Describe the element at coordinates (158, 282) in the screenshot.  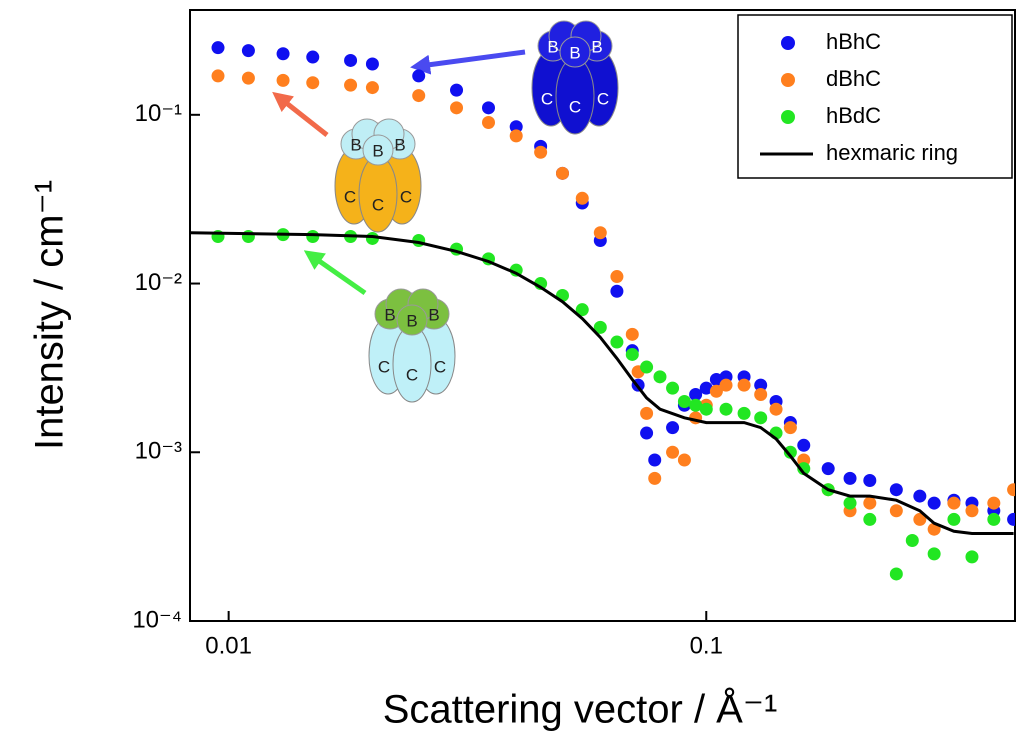
I see `y-tick-label: 10⁻²` at that location.